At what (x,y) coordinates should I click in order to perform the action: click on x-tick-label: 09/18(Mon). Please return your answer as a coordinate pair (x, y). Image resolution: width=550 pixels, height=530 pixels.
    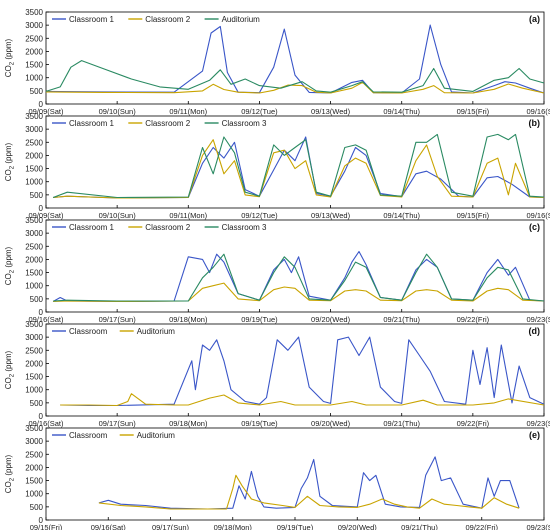
    Looking at the image, I should click on (188, 423).